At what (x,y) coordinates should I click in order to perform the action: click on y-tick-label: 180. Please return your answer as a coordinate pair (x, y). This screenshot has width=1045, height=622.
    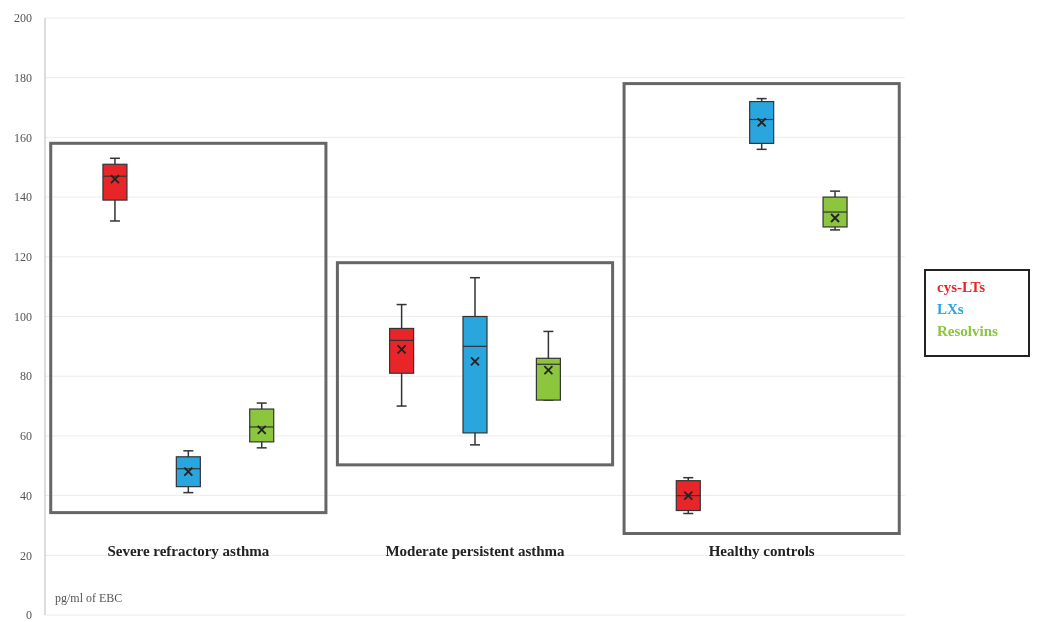
    Looking at the image, I should click on (23, 77).